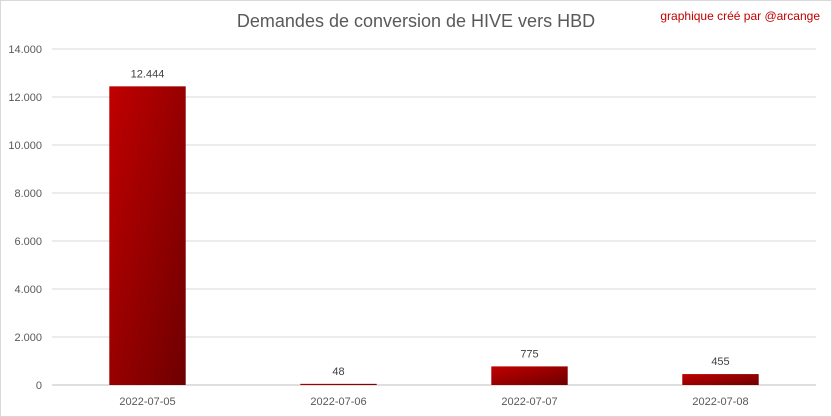  I want to click on x-axis-labels: 2022-07-05 2022-07-06 2022-07-07 2022-07-08, so click(433, 402).